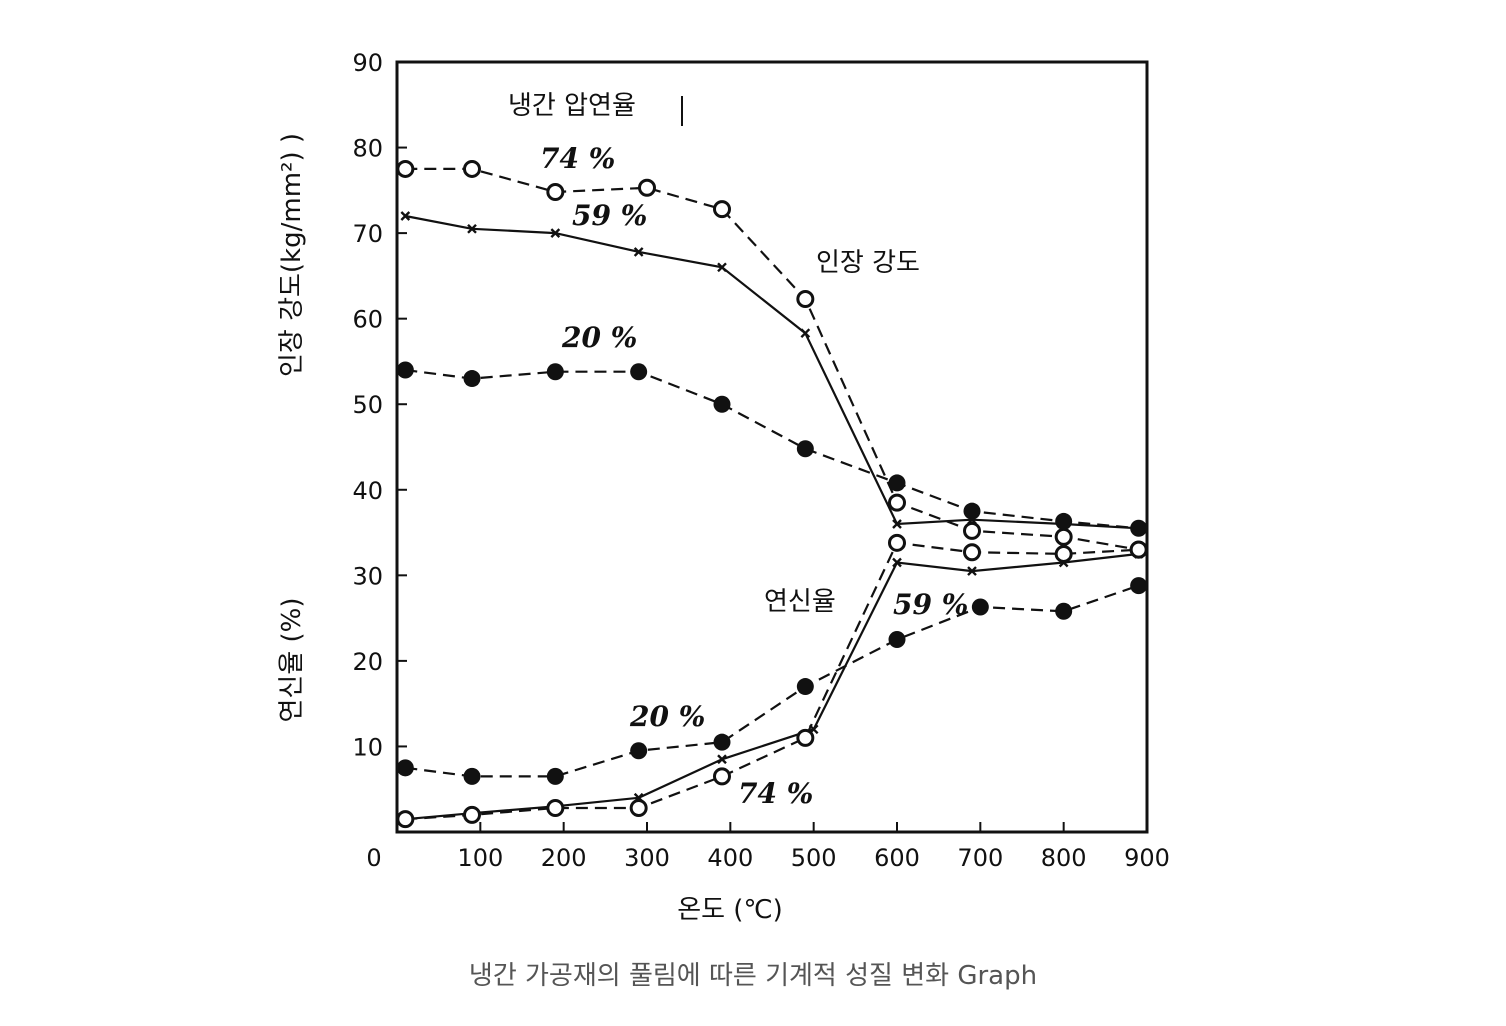 The height and width of the screenshot is (1026, 1506). I want to click on y-tick-label: 70, so click(367, 234).